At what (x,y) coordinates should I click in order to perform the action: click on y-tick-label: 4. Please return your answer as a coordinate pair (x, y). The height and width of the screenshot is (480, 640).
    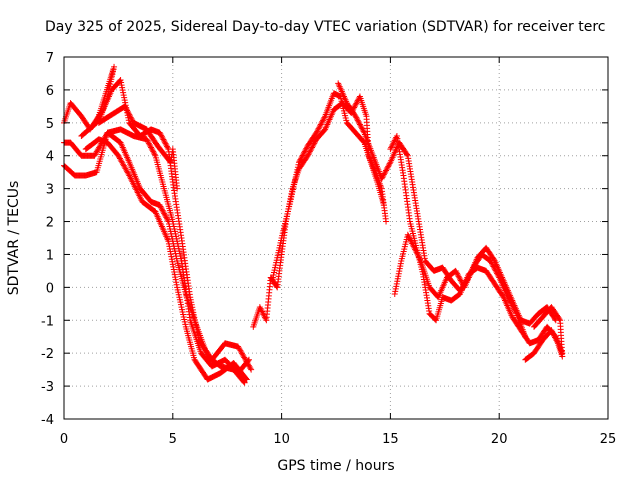
    Looking at the image, I should click on (50, 157).